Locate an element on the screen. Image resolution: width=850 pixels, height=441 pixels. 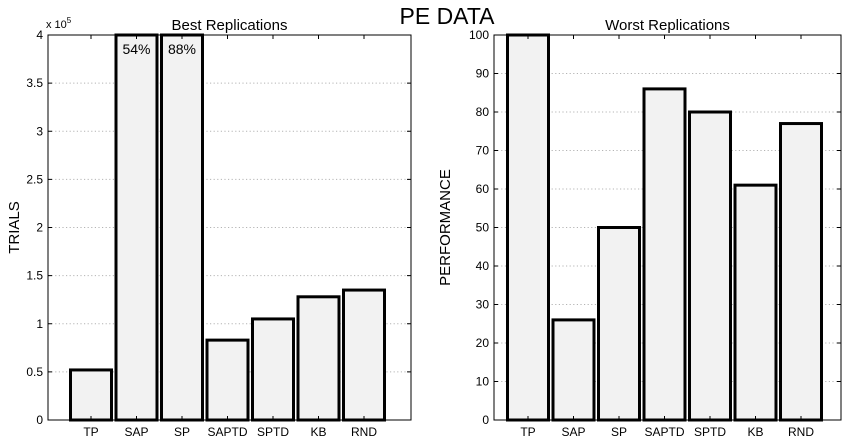
worst-x-tick-label-sap: SAP is located at coordinates (573, 432).